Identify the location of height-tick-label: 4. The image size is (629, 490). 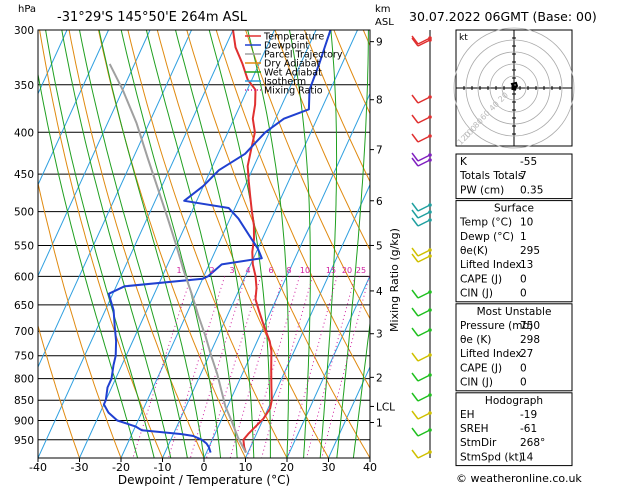
(379, 292).